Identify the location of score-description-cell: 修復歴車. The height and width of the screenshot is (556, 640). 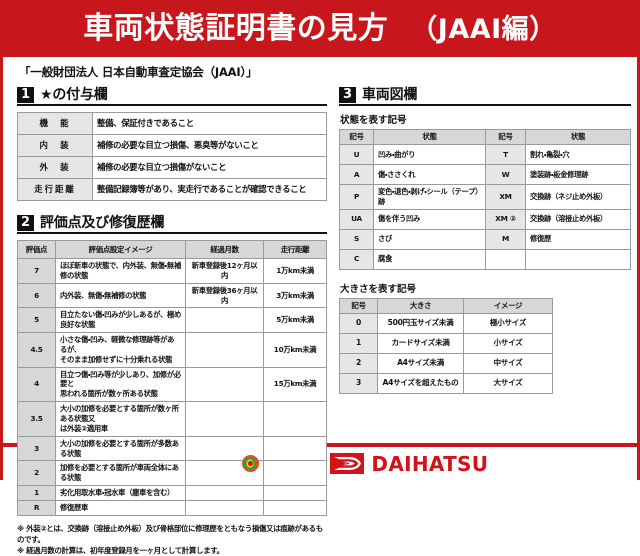
(120, 508).